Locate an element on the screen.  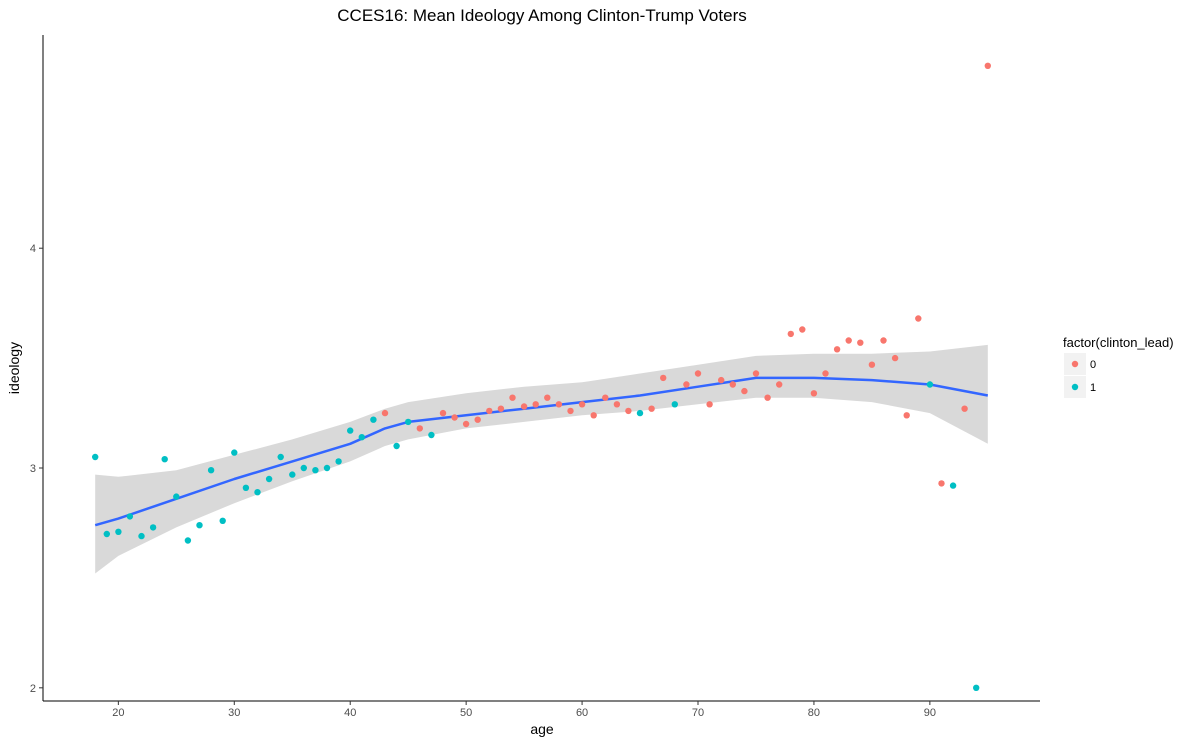
x-axis-title: age is located at coordinates (542, 729).